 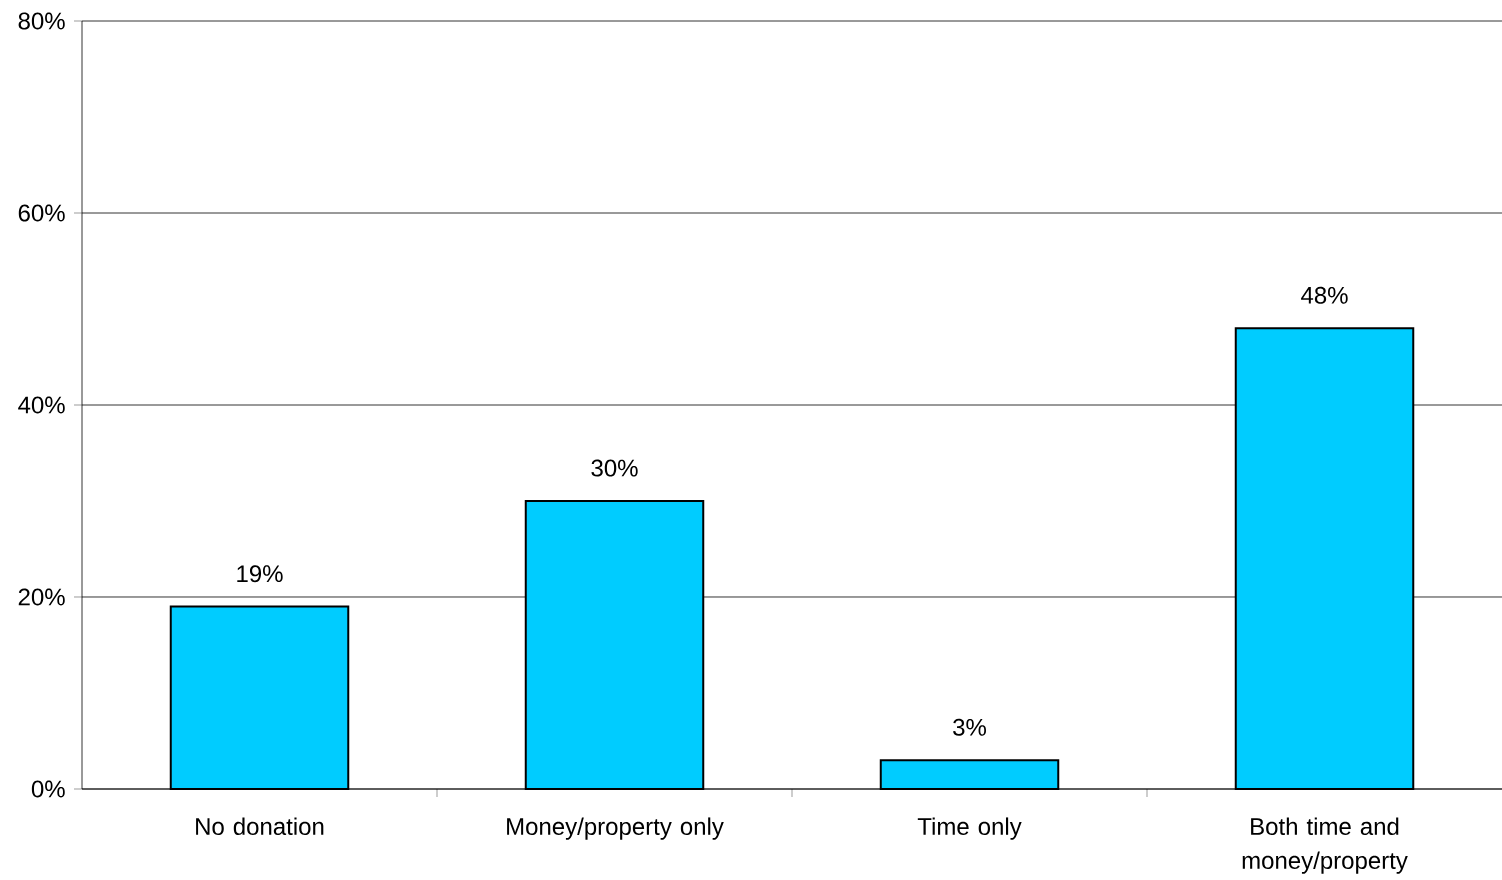 What do you see at coordinates (41, 597) in the screenshot?
I see `y-tick-label: 20%` at bounding box center [41, 597].